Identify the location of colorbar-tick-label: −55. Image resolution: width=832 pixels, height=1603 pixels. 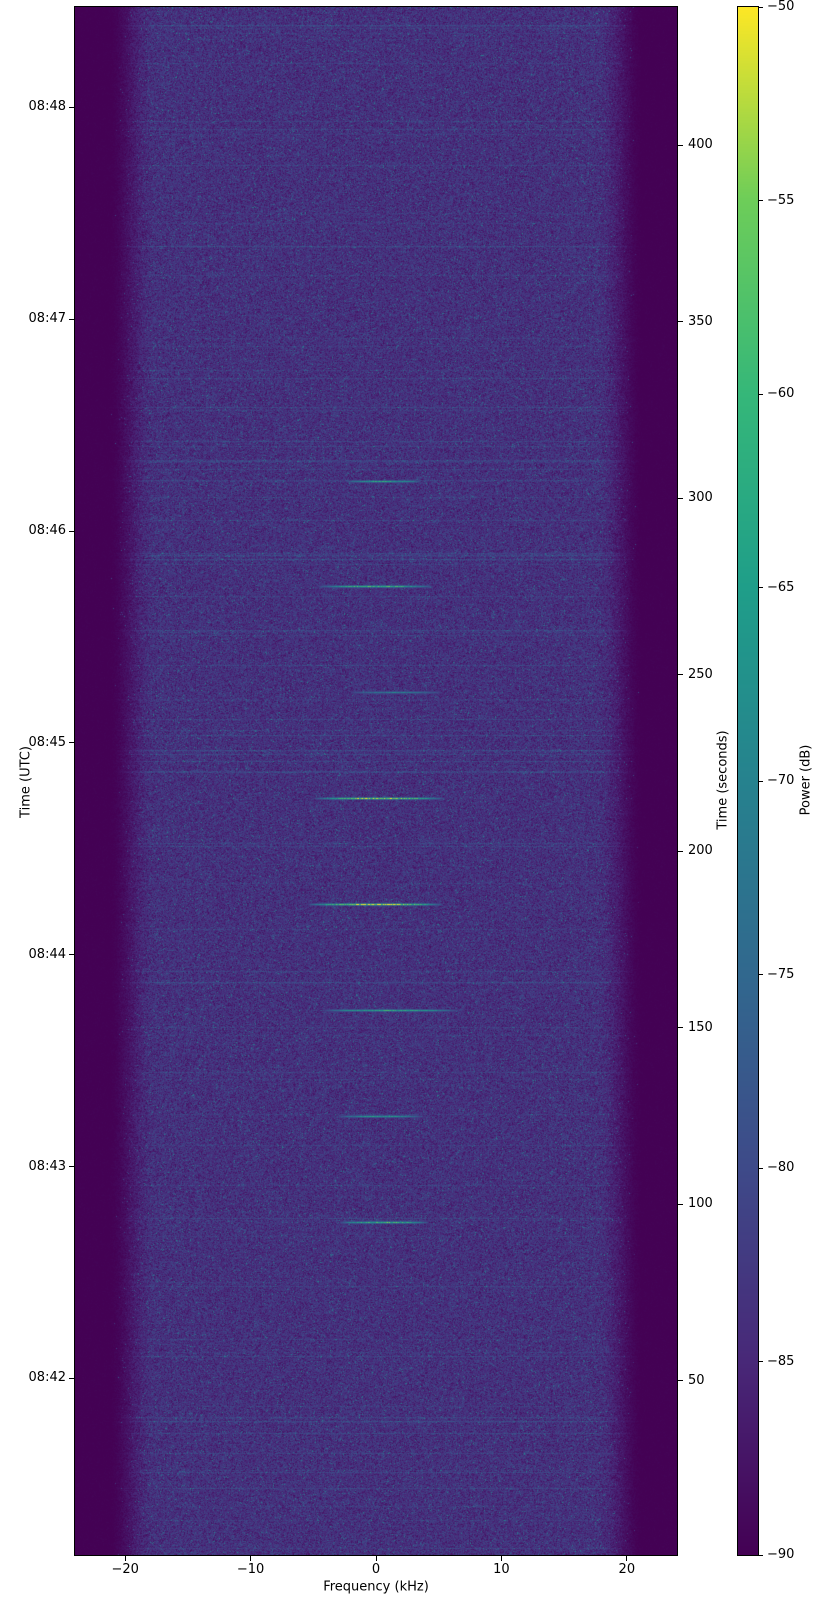
(781, 200).